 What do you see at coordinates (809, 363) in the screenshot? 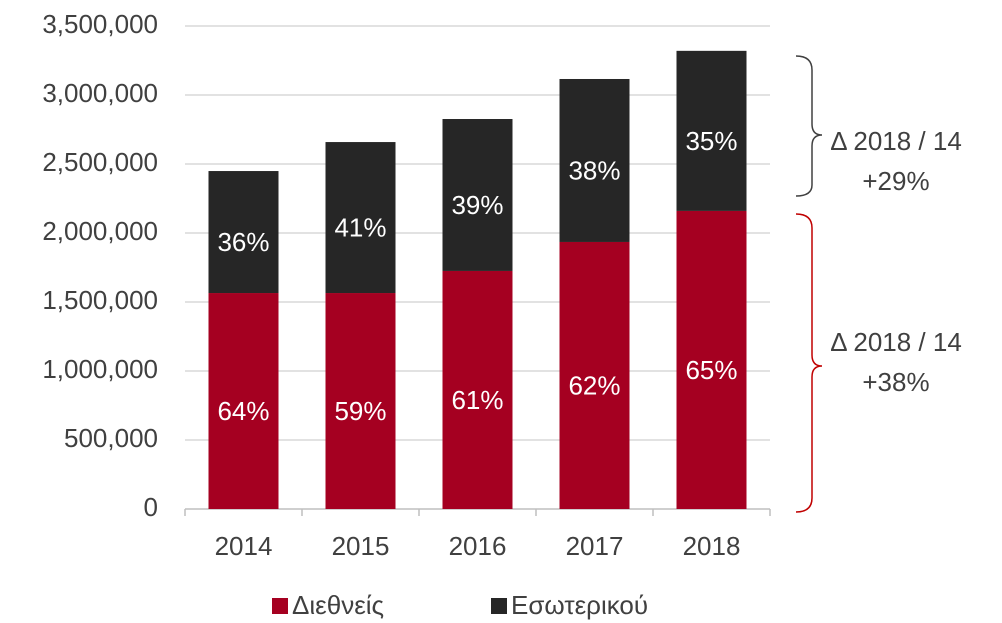
I see `bracket-red` at bounding box center [809, 363].